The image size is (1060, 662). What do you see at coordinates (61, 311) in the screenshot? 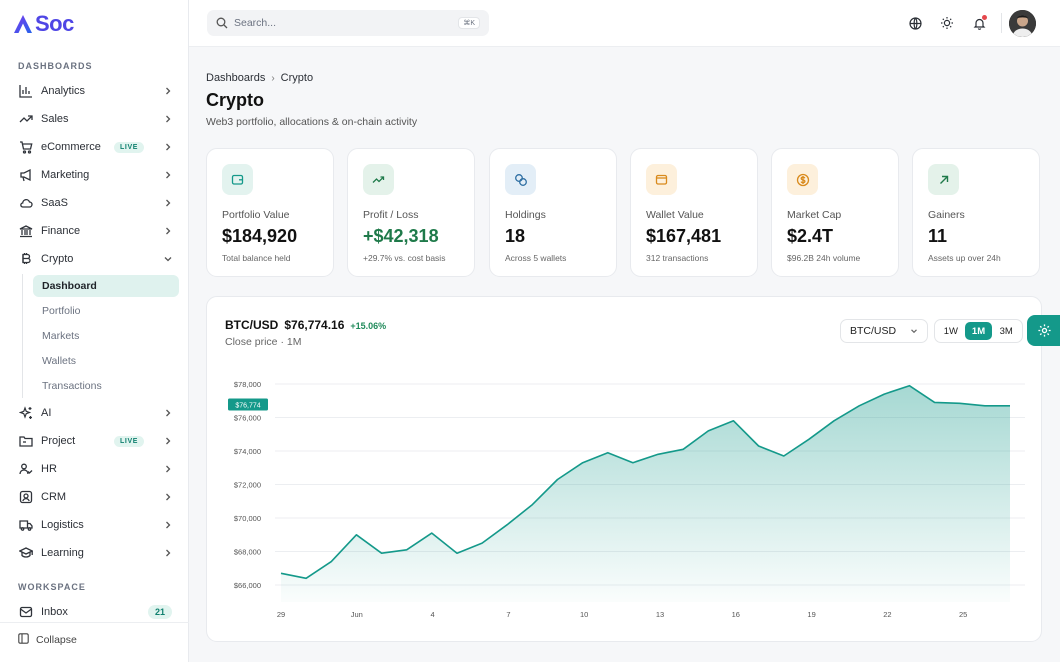
I see `submenu-item-portfolio: Portfolio` at bounding box center [61, 311].